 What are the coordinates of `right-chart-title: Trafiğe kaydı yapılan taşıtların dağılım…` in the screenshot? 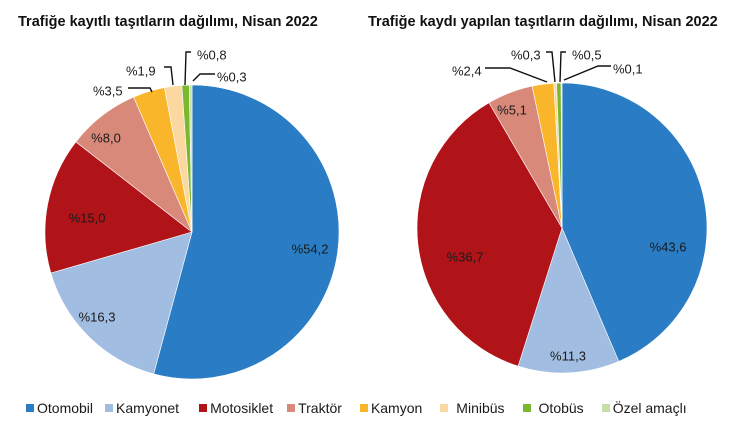 It's located at (543, 22).